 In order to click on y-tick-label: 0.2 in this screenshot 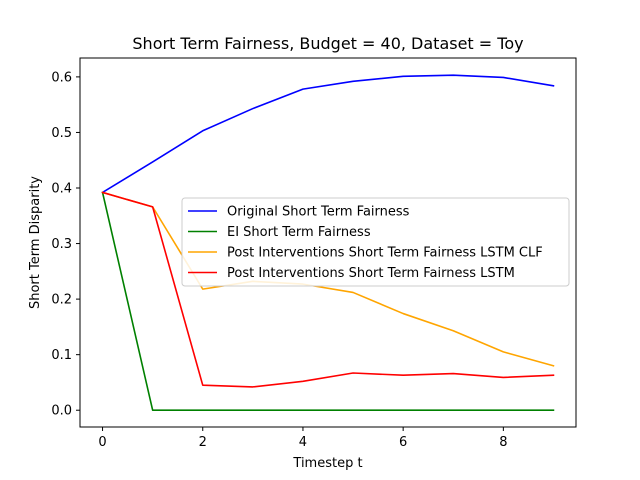, I will do `click(61, 300)`.